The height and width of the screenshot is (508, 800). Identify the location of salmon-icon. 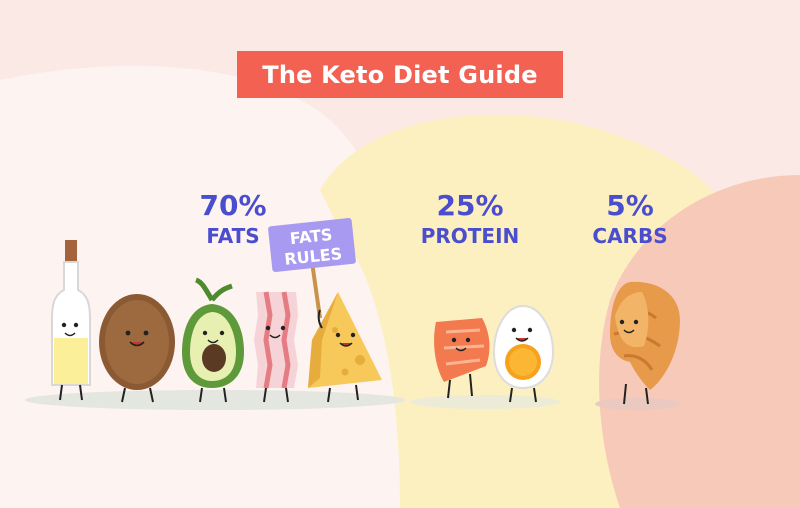
(462, 358).